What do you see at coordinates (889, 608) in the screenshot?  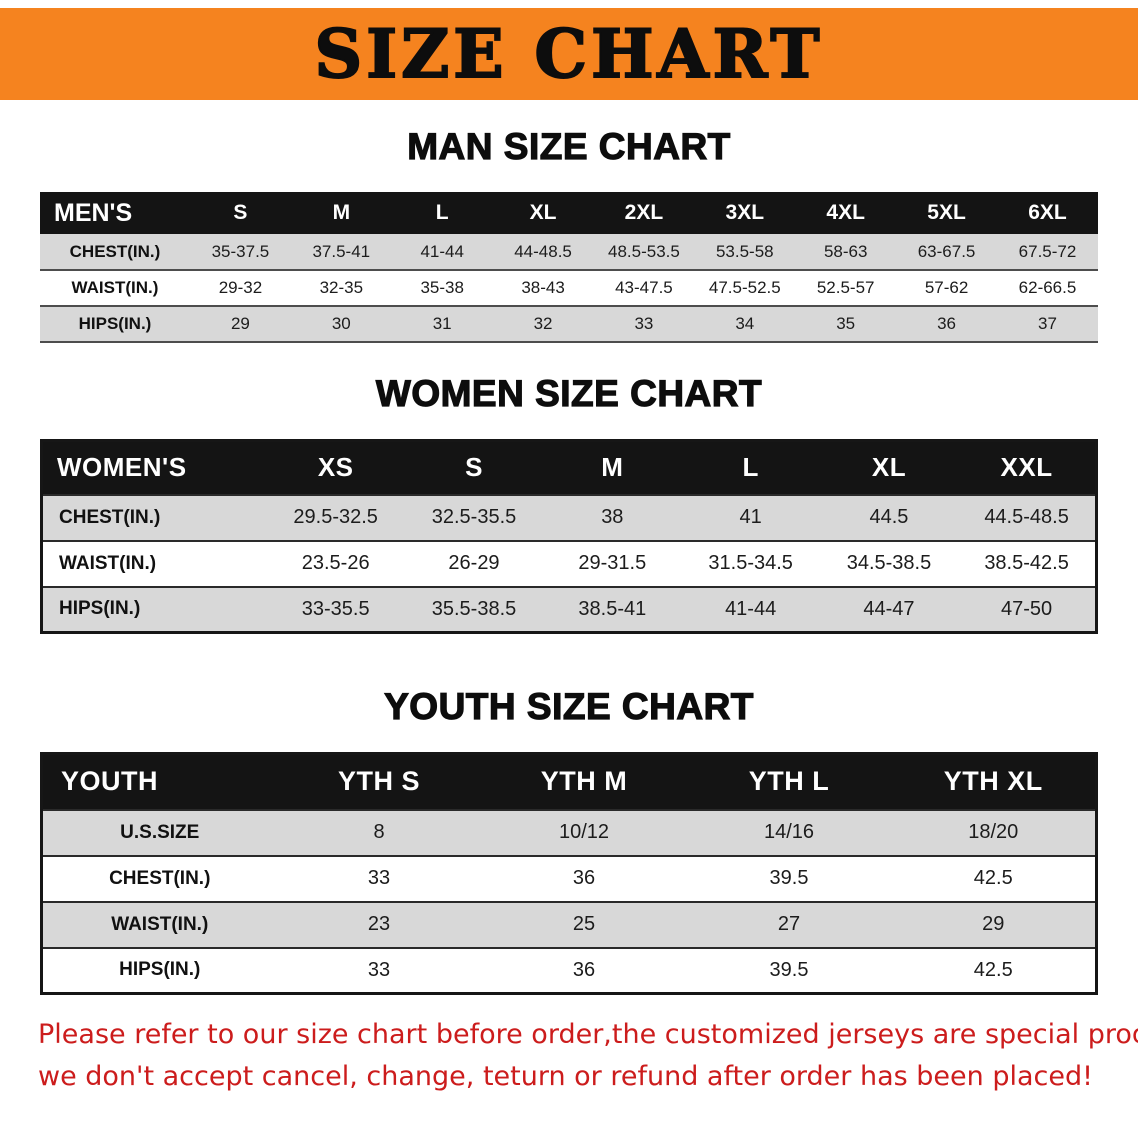 I see `size-value-cell: 44-47` at bounding box center [889, 608].